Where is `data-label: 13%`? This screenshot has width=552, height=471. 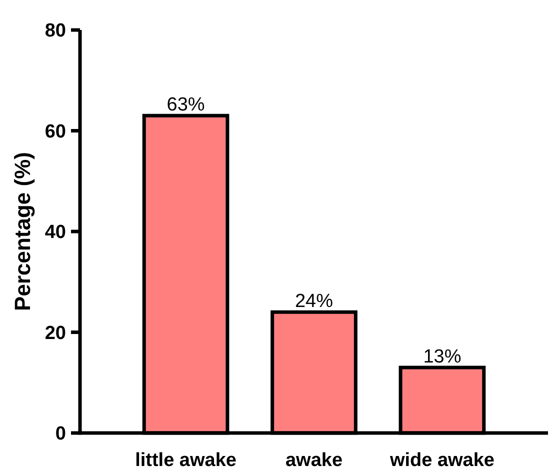 data-label: 13% is located at coordinates (442, 357).